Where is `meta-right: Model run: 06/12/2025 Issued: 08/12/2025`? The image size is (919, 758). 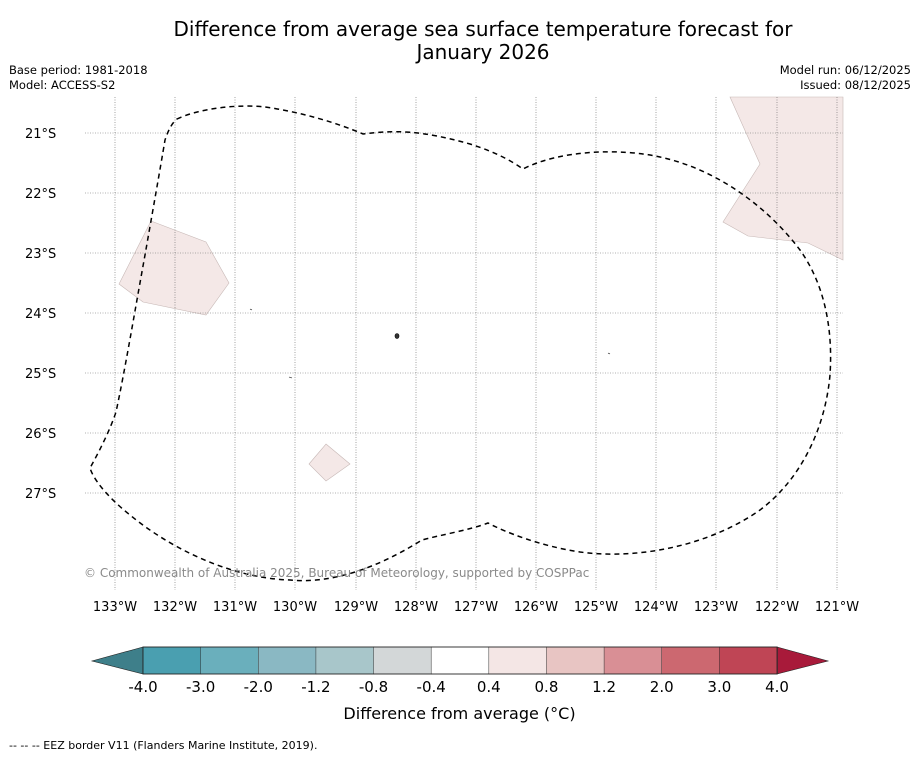 meta-right: Model run: 06/12/2025 Issued: 08/12/2025 is located at coordinates (845, 78).